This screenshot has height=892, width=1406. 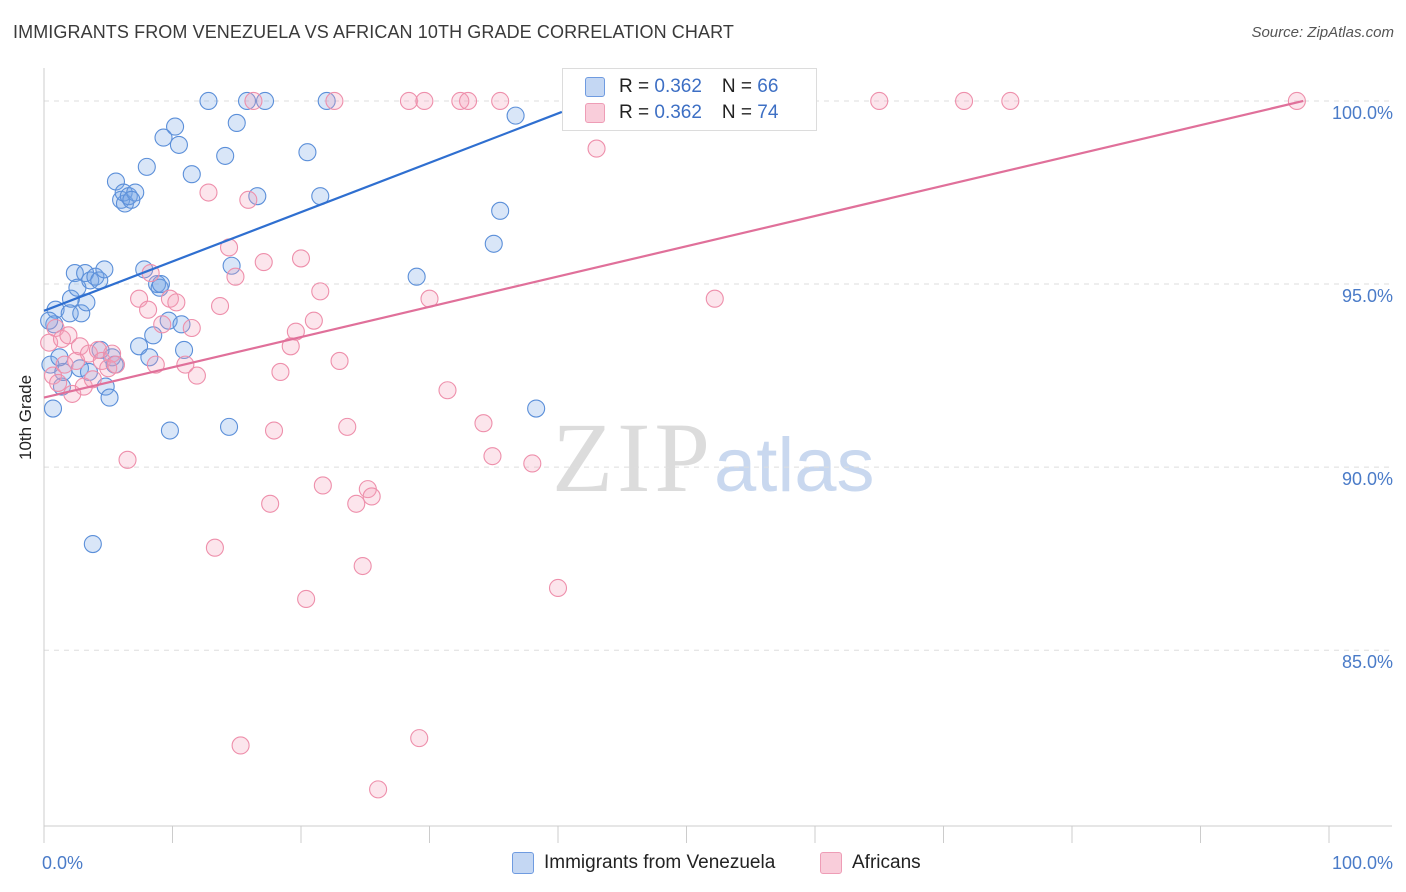 I want to click on legend-swatch-venezuela, so click(x=595, y=87).